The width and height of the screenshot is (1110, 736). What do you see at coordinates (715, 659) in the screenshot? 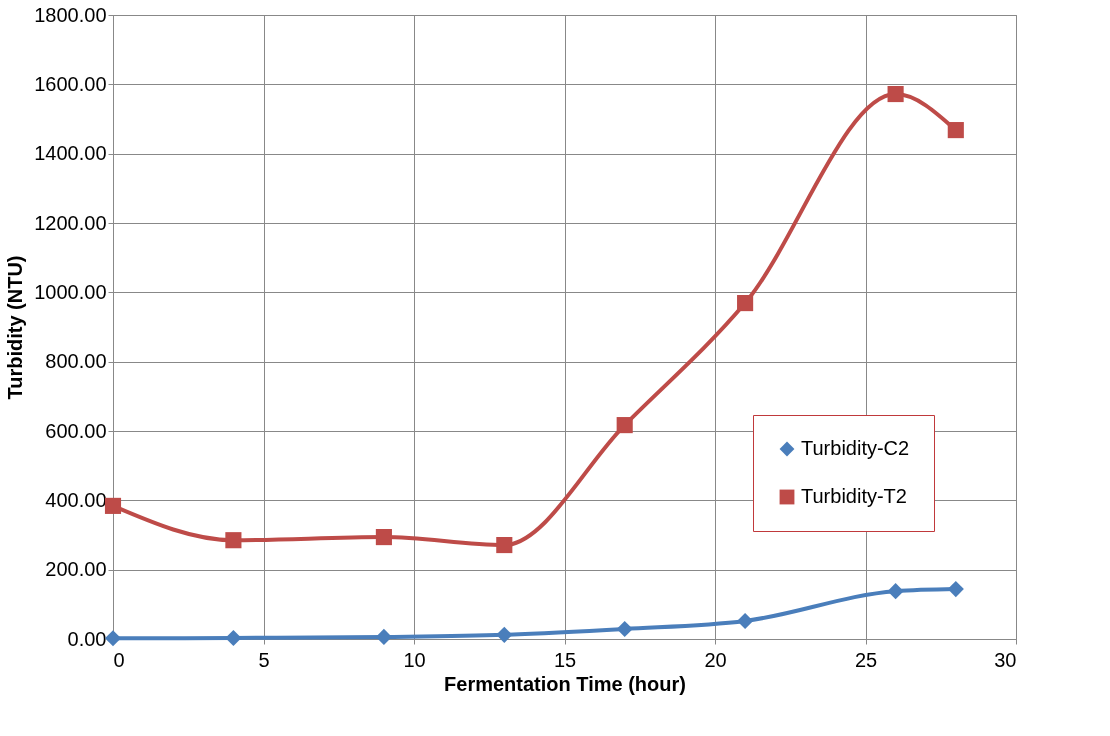
I see `x-tick-label: 20` at bounding box center [715, 659].